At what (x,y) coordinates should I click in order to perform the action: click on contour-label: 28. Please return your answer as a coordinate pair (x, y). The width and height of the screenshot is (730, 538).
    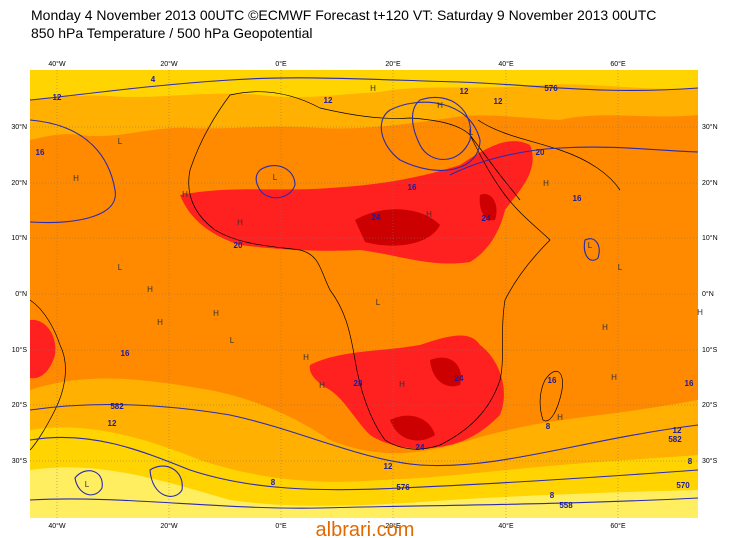
    Looking at the image, I should click on (358, 383).